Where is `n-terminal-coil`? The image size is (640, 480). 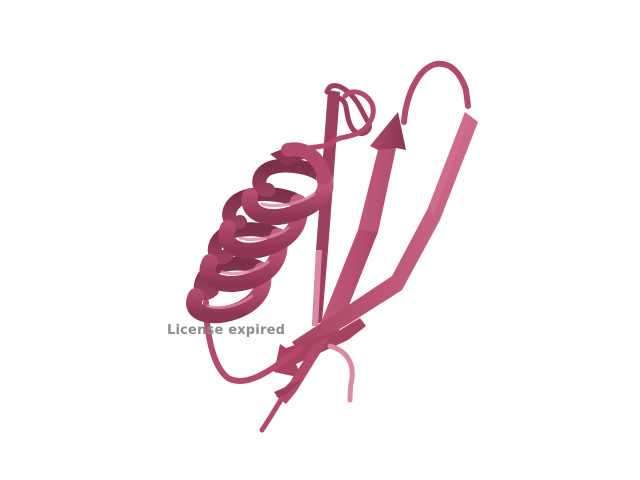 n-terminal-coil is located at coordinates (253, 342).